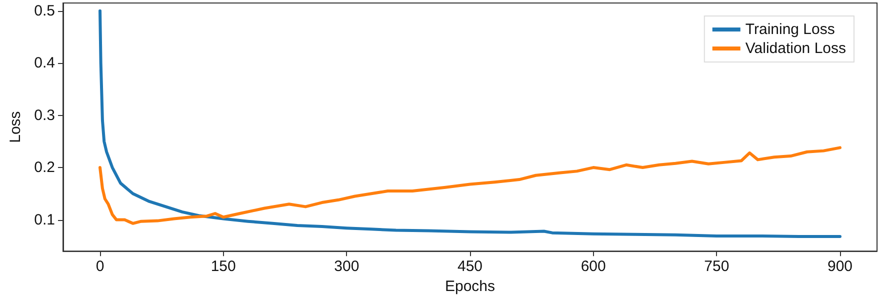  Describe the element at coordinates (100, 267) in the screenshot. I see `x-tick-label: 0` at that location.